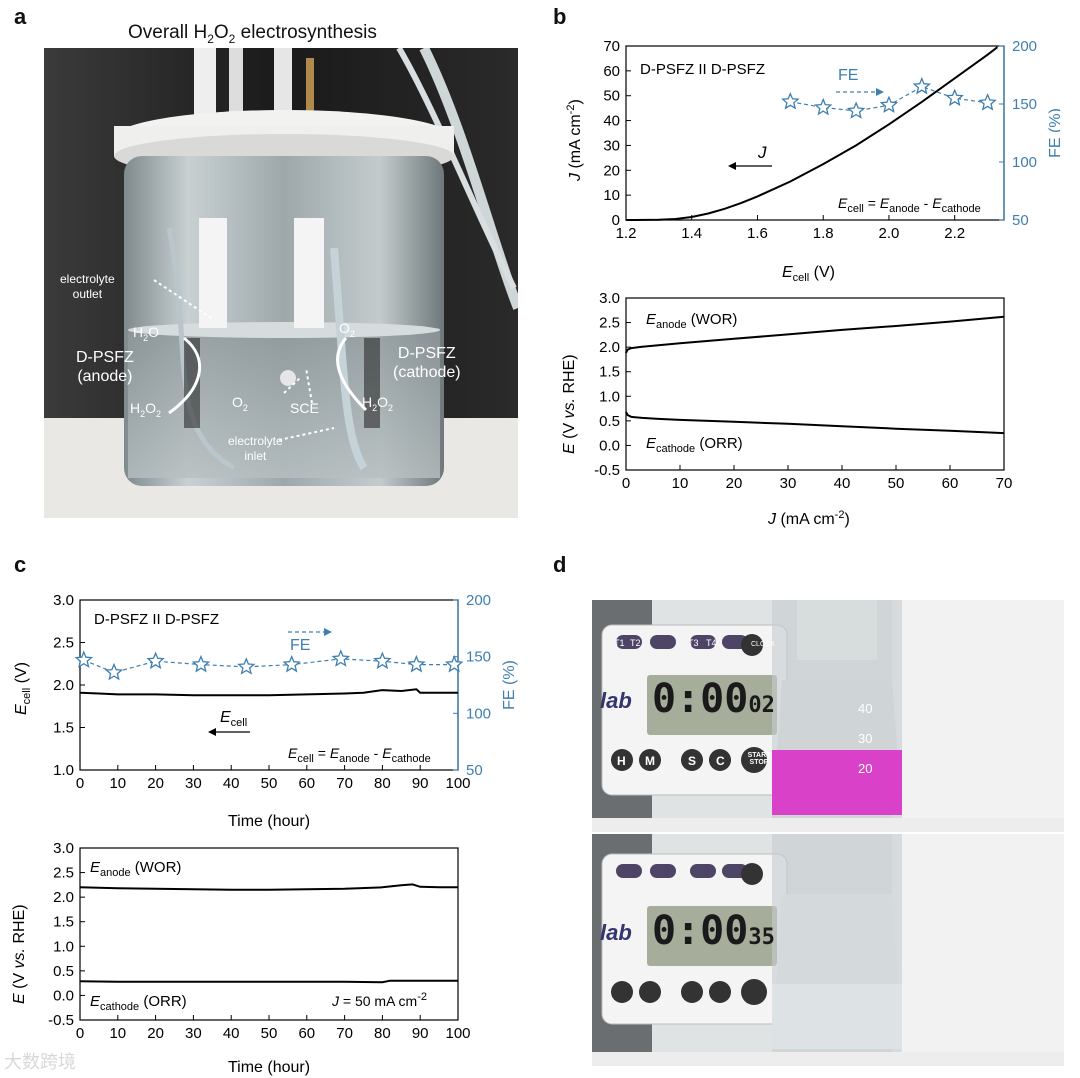 The height and width of the screenshot is (1078, 1080). I want to click on timer-bottom-display: 0:0035, so click(713, 931).